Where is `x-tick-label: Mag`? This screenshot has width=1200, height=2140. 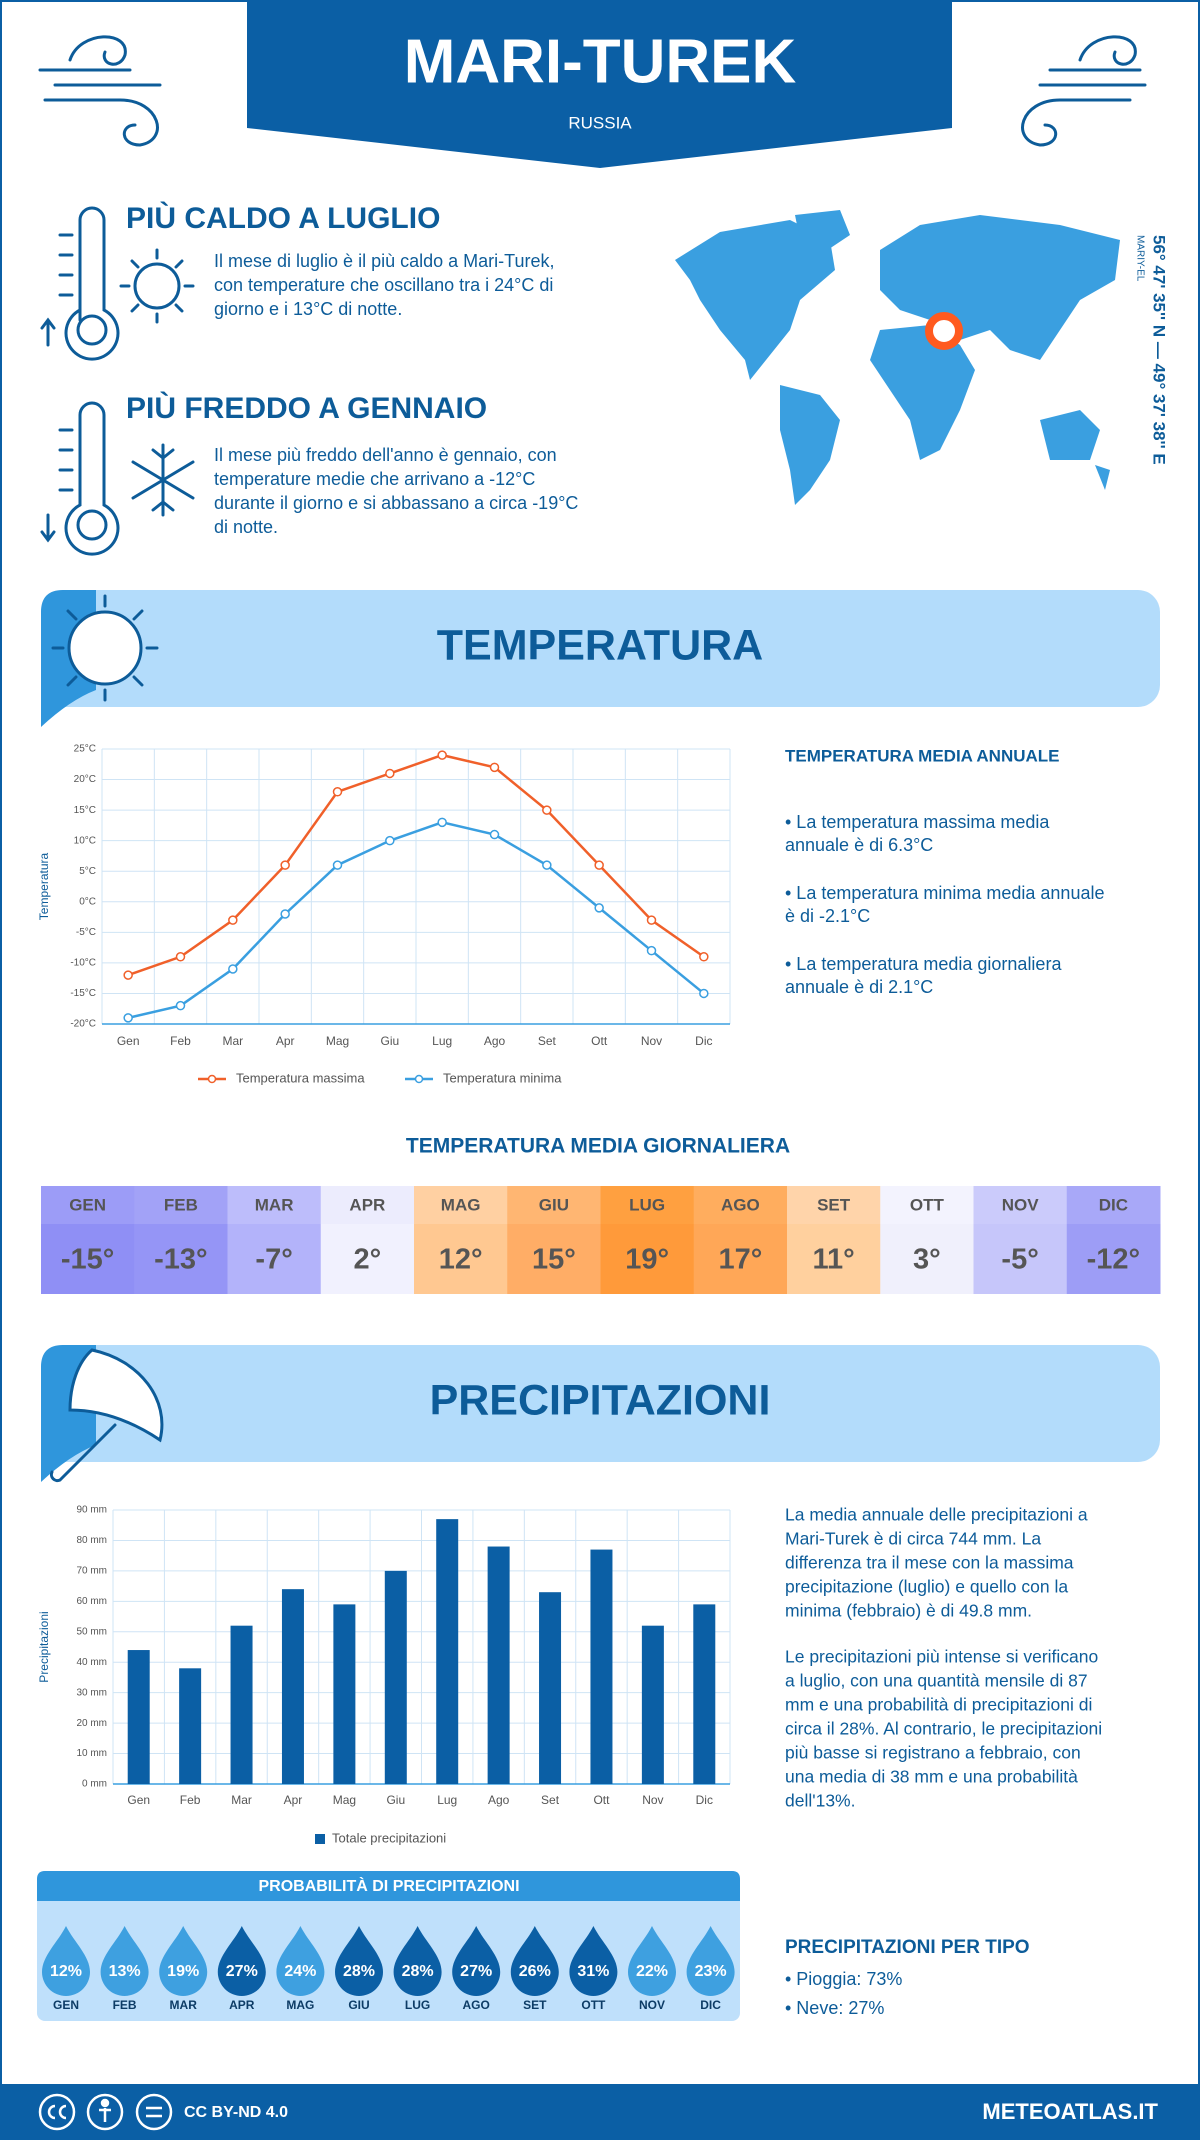 x-tick-label: Mag is located at coordinates (337, 1041).